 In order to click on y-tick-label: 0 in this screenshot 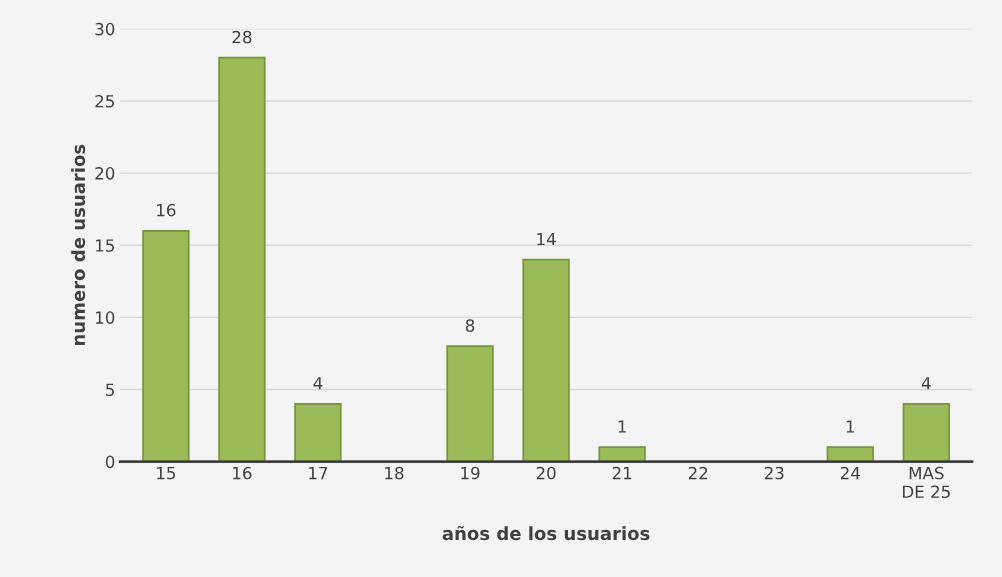, I will do `click(110, 462)`.